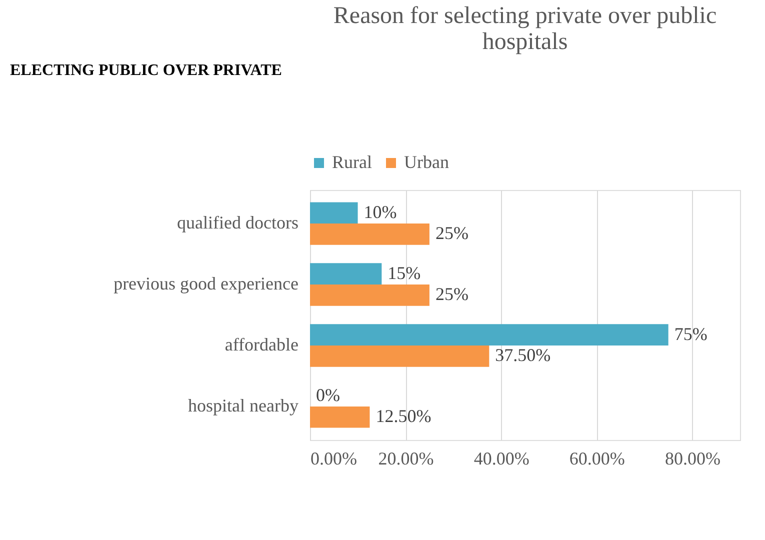  I want to click on x-tick-label: 60.00%, so click(597, 458).